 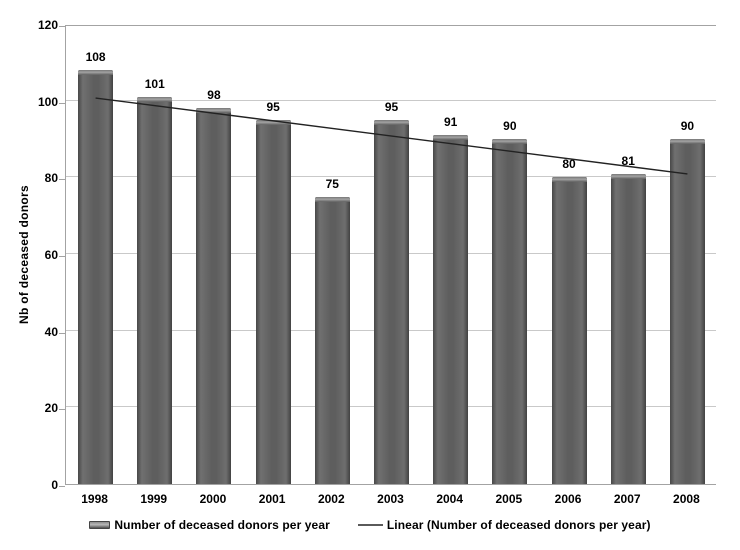 I want to click on x-tick-label: 2007, so click(x=627, y=499).